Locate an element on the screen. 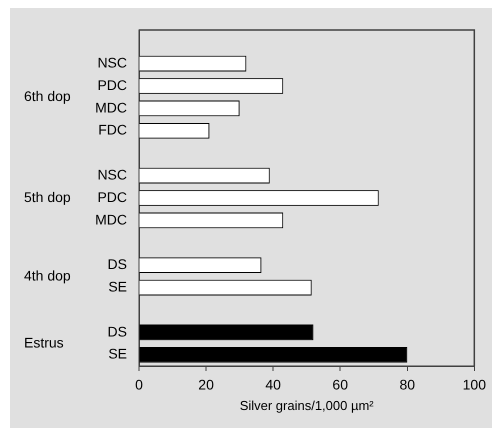 The height and width of the screenshot is (428, 492). text: 5th dop is located at coordinates (47, 196).